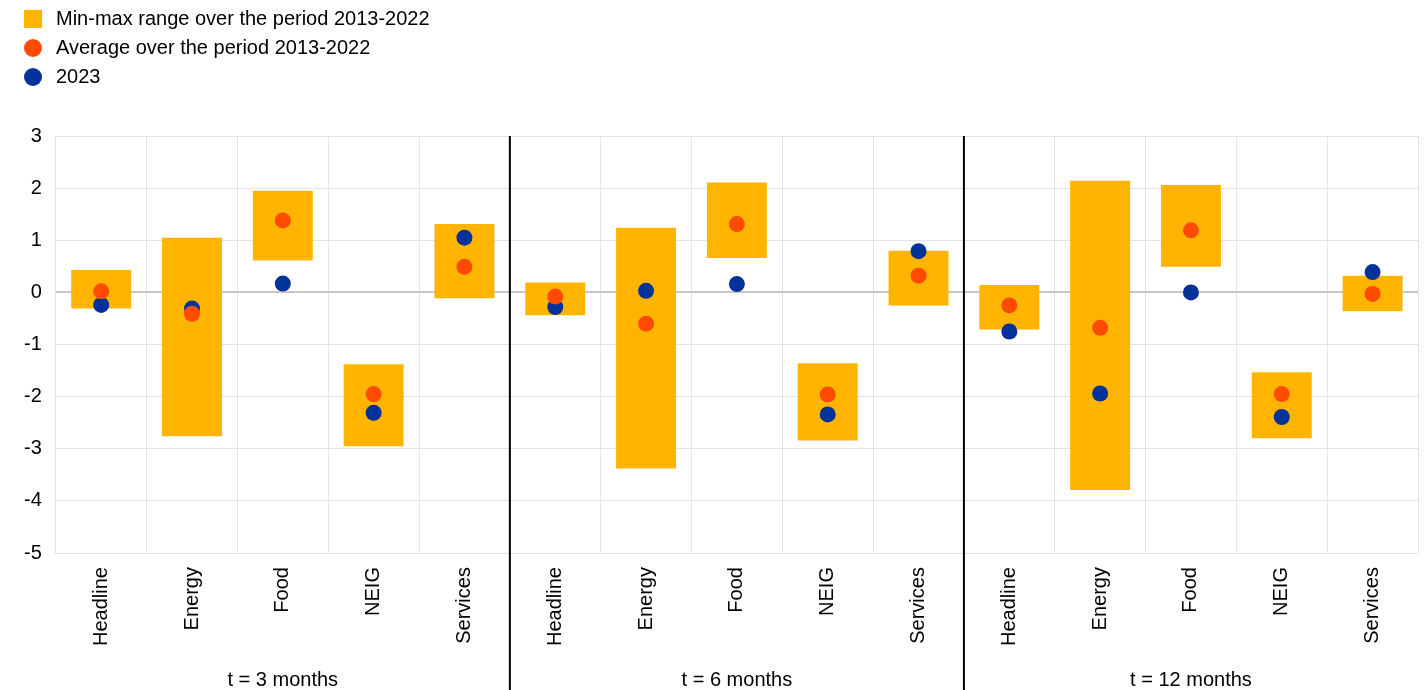  What do you see at coordinates (78, 76) in the screenshot?
I see `legend-label: 2023` at bounding box center [78, 76].